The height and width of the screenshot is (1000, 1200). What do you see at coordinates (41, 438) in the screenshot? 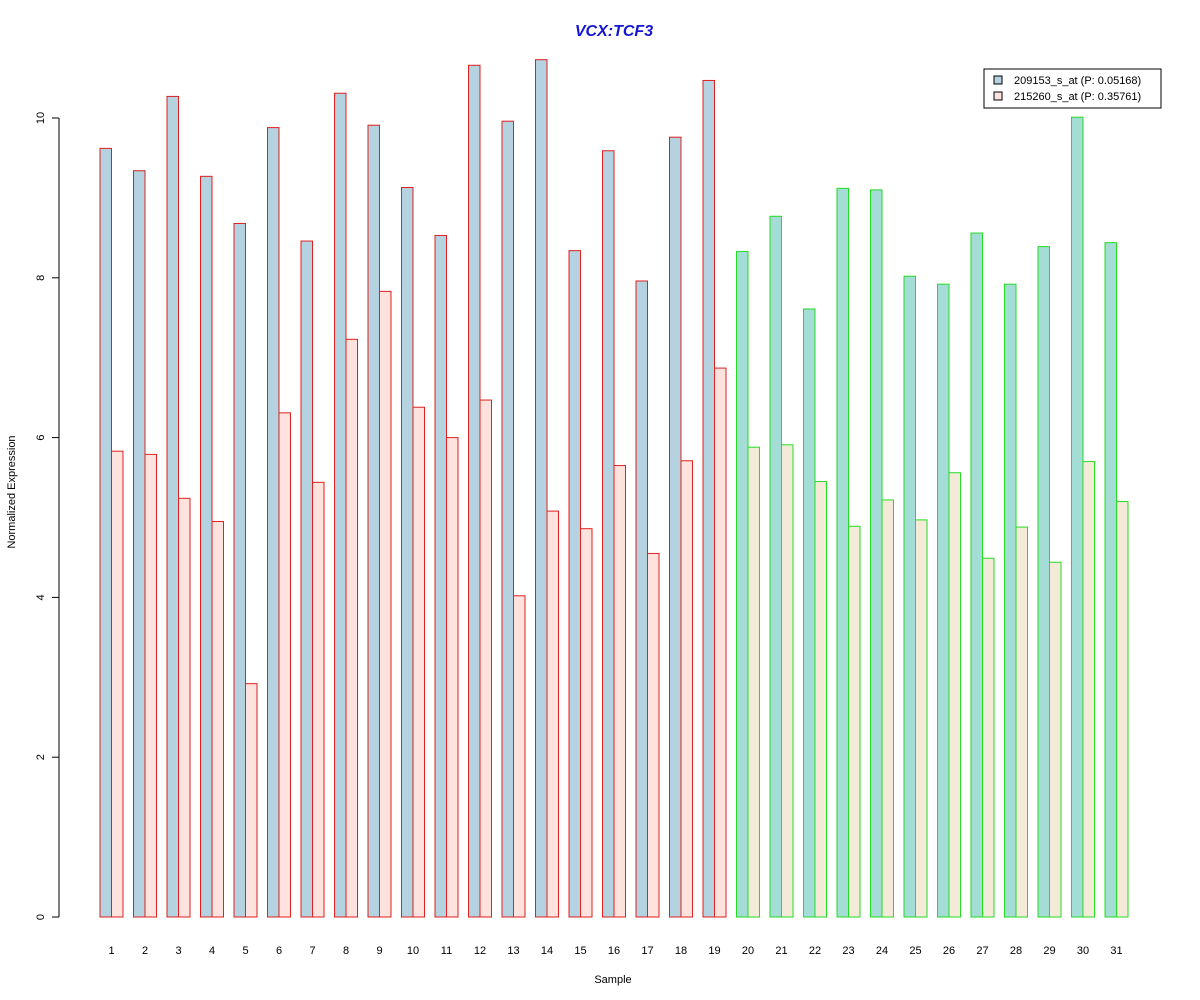
I see `y-tick-label: 6` at bounding box center [41, 438].